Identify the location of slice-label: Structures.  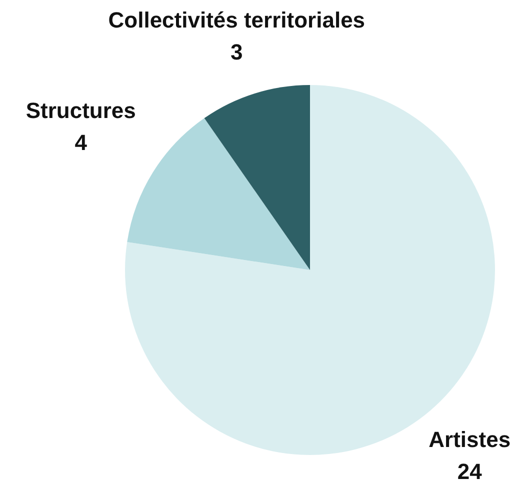
(81, 111).